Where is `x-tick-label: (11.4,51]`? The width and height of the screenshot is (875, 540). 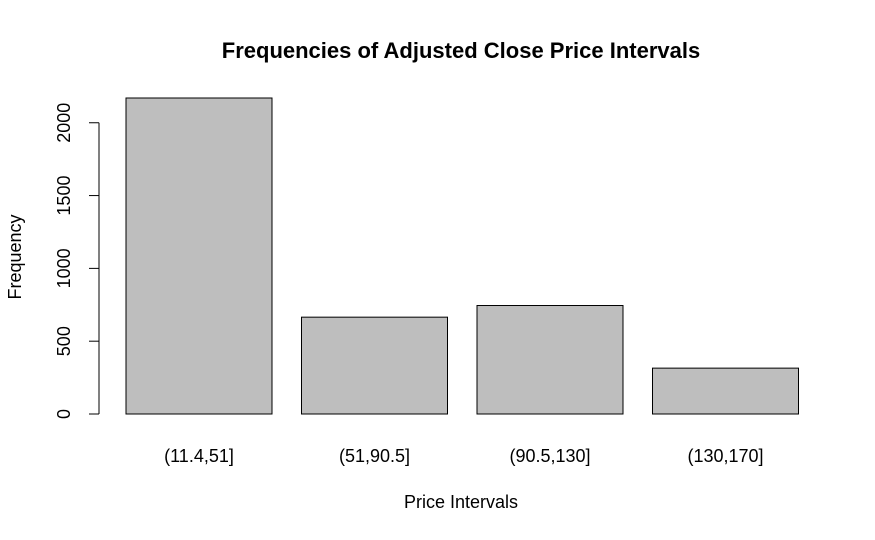 x-tick-label: (11.4,51] is located at coordinates (199, 456).